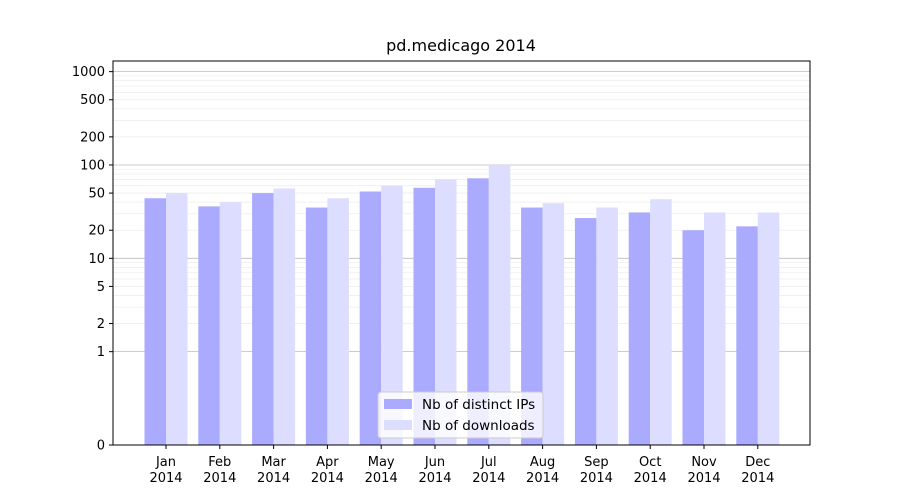 The width and height of the screenshot is (900, 500). What do you see at coordinates (96, 231) in the screenshot?
I see `y-tick-label: 20` at bounding box center [96, 231].